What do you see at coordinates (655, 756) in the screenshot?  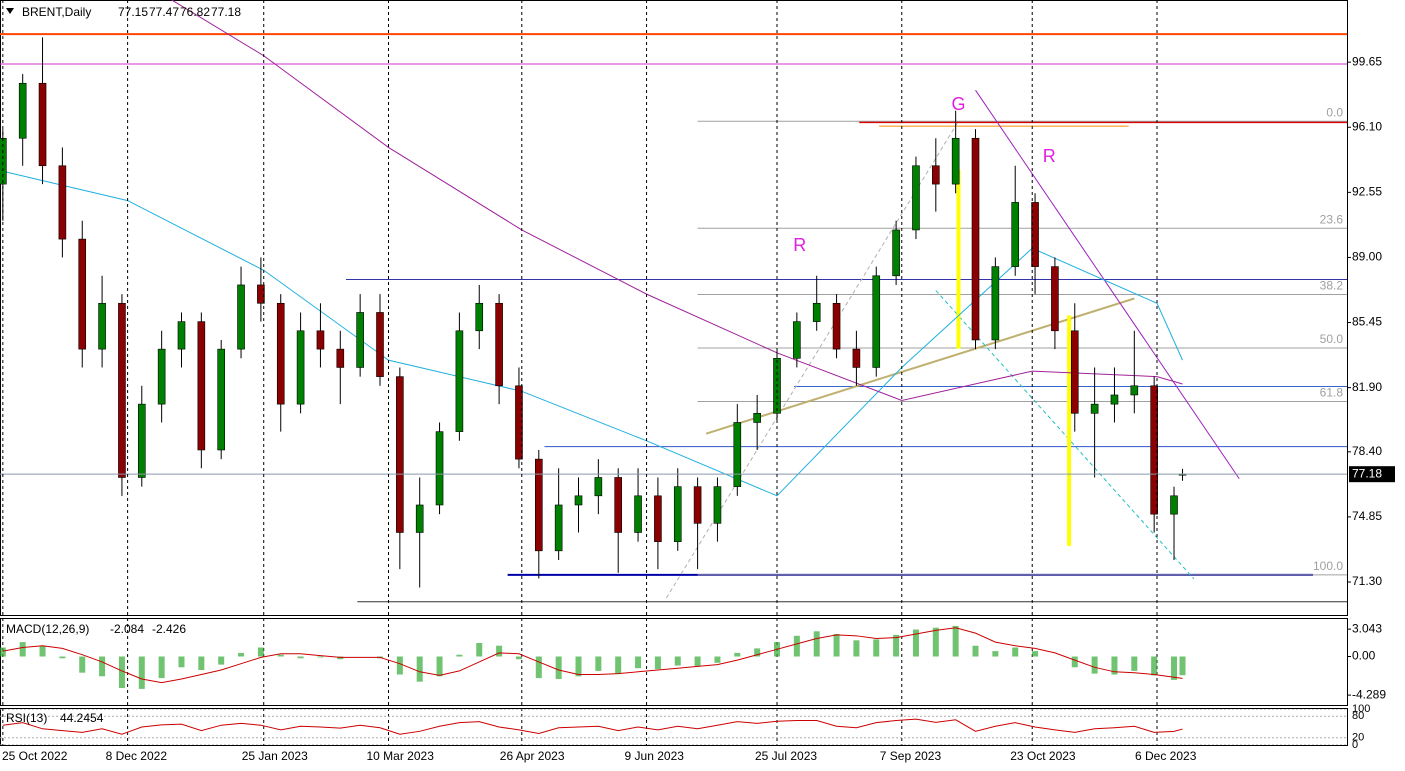 I see `x-tick-label: 9 Jun 2023` at bounding box center [655, 756].